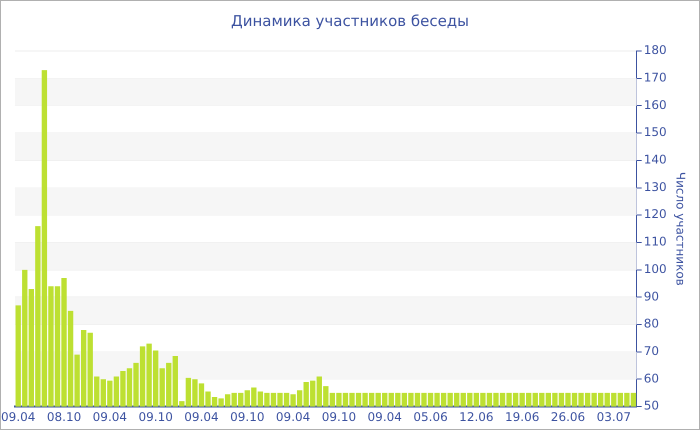 This screenshot has height=430, width=700. I want to click on x-tick-label: 12.06, so click(476, 417).